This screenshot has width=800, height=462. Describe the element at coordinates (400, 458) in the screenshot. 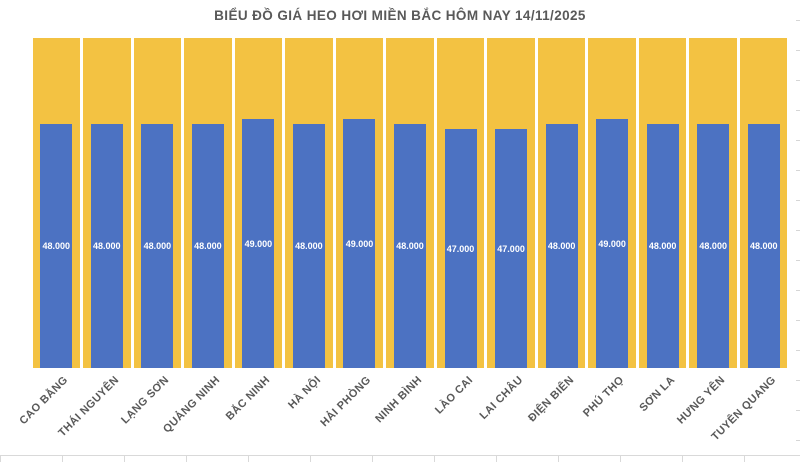

I see `worksheet-gridlines-bottom` at that location.